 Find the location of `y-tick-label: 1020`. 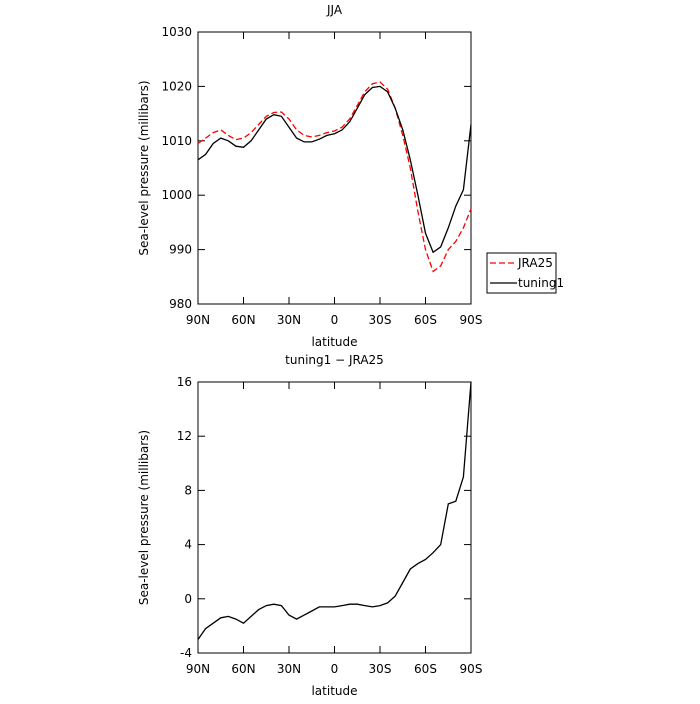

y-tick-label: 1020 is located at coordinates (176, 86).